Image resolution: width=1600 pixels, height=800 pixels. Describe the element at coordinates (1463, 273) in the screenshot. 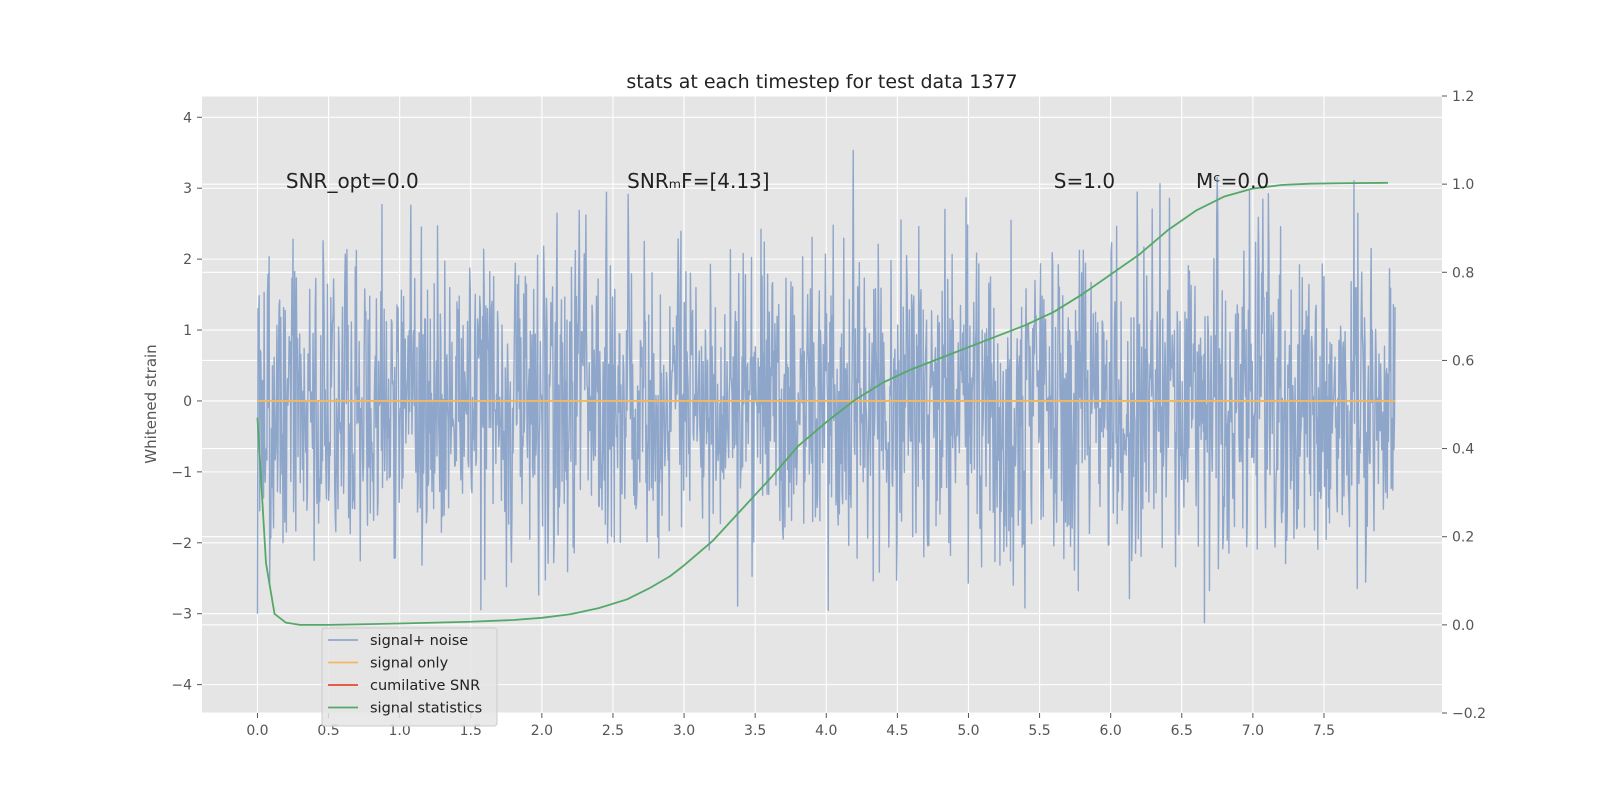

I see `y2-tick-label: 0.8` at that location.